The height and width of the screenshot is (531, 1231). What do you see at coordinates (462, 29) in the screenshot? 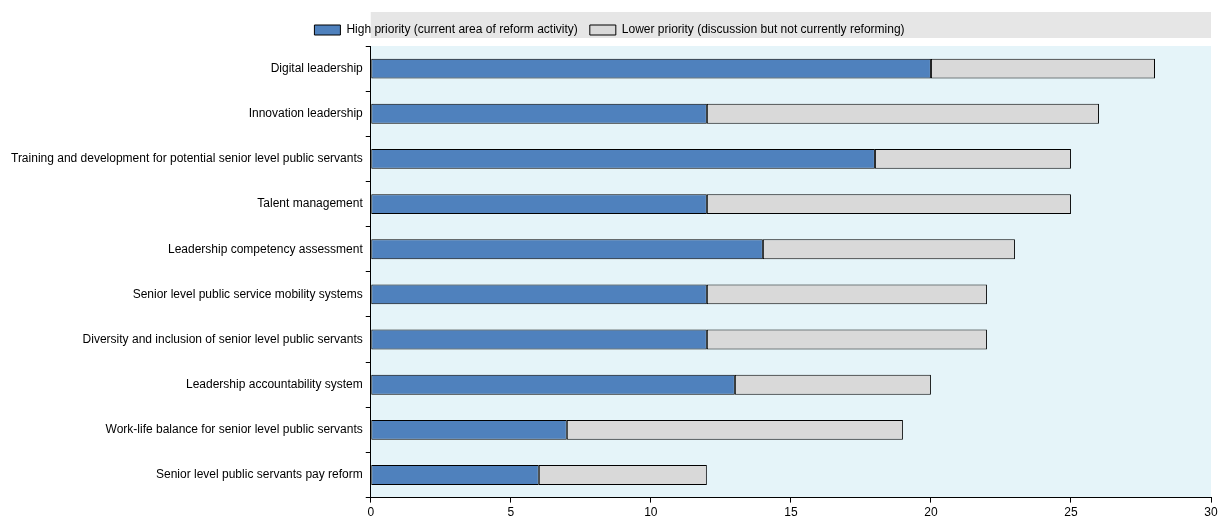
I see `legend-label: High priority (current area of reform activity)` at bounding box center [462, 29].